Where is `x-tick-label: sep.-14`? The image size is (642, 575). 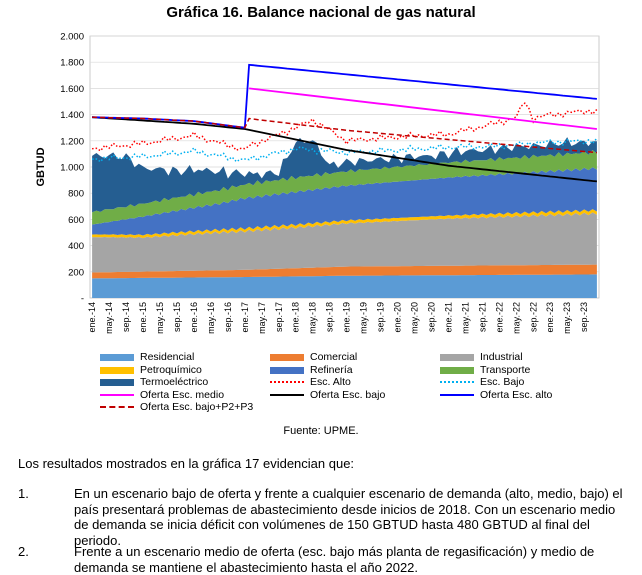
x-tick-label: sep.-14 is located at coordinates (126, 317).